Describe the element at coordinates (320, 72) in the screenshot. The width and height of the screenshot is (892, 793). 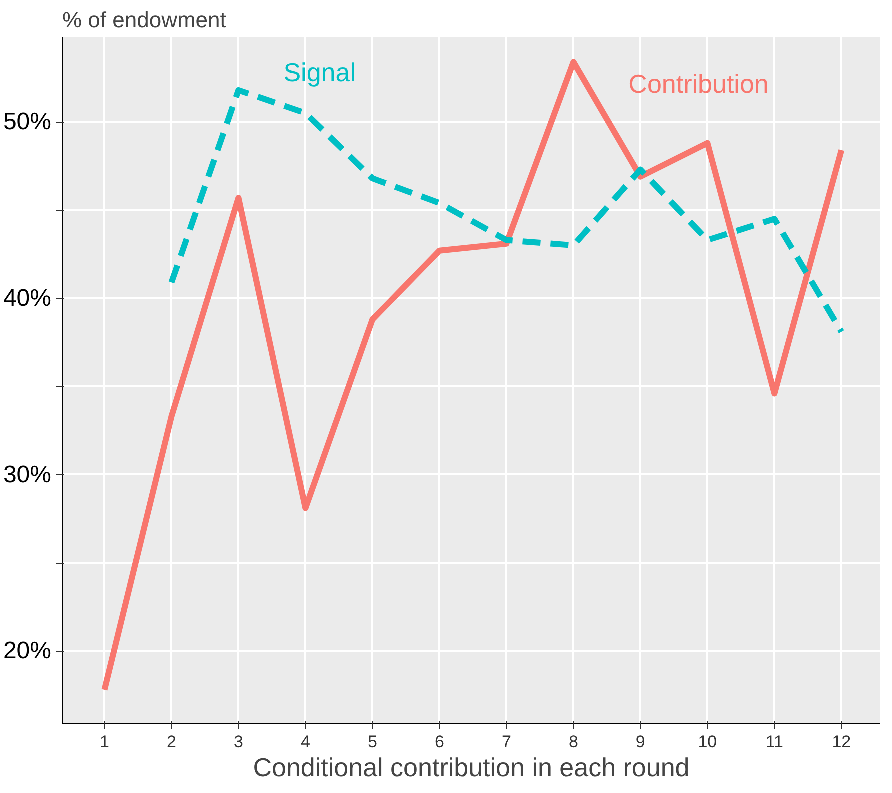
I see `series-label: Signal` at that location.